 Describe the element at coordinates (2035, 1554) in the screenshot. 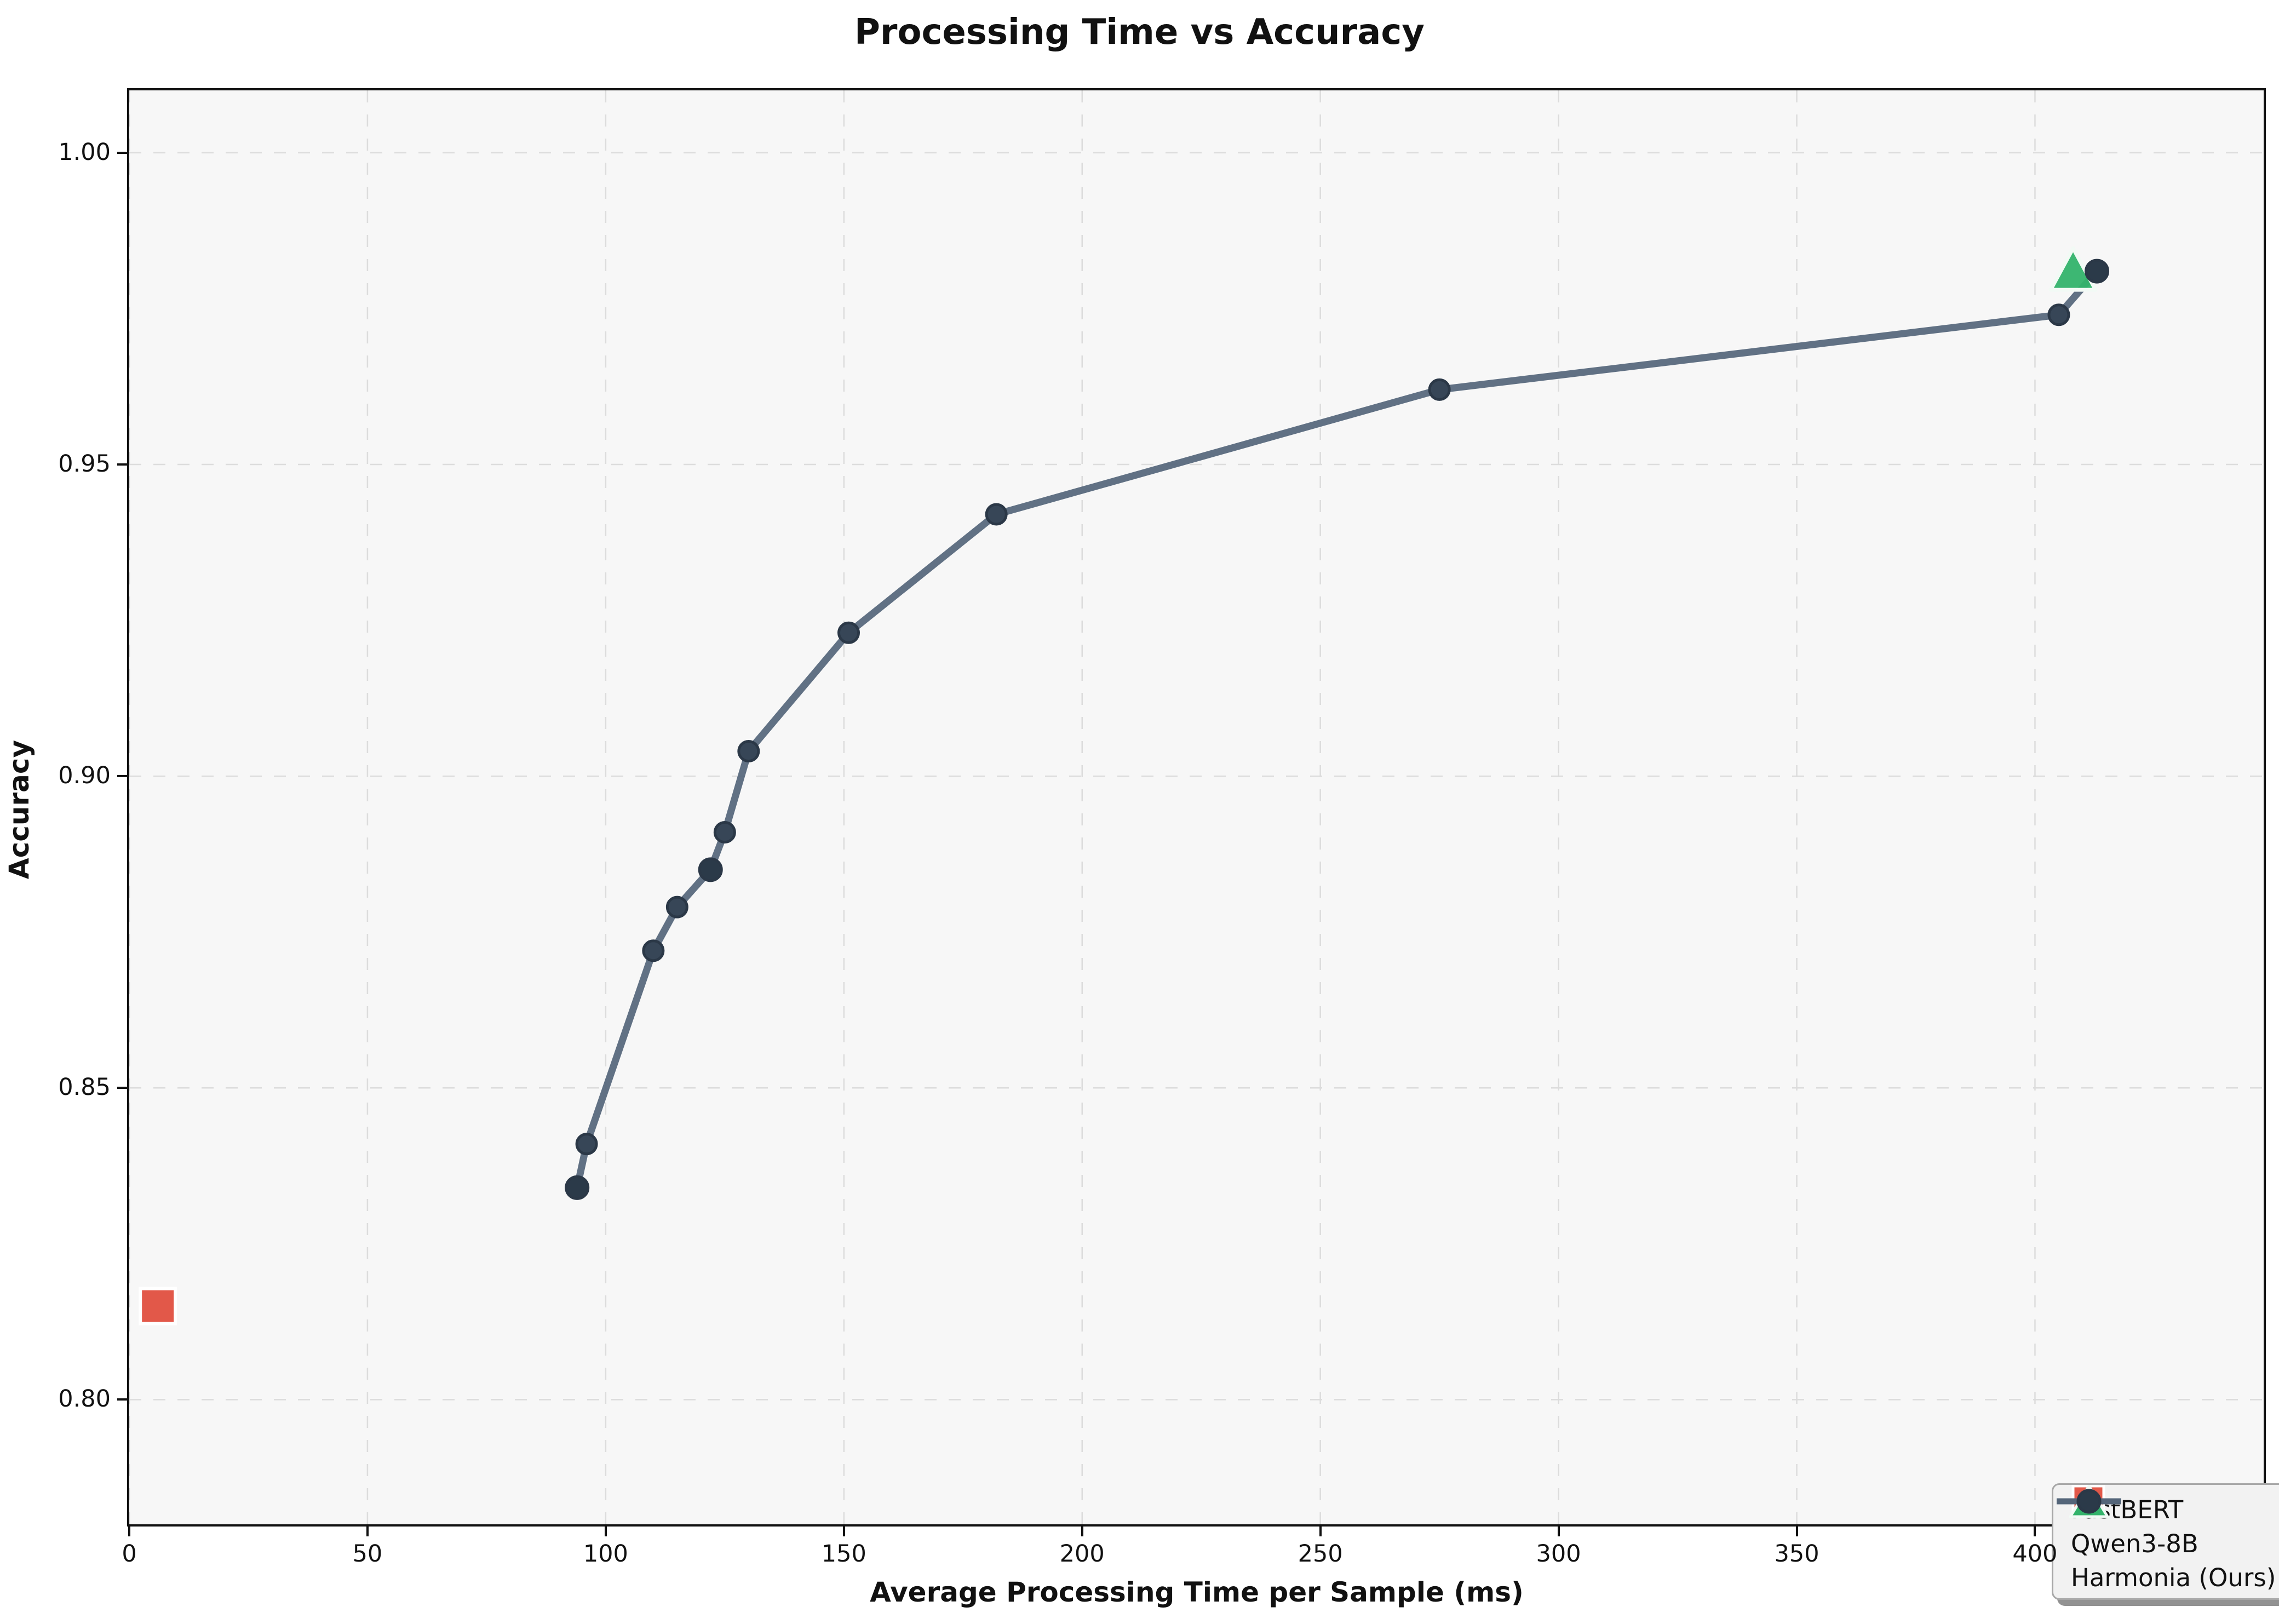

I see `x-tick-label: 400` at that location.